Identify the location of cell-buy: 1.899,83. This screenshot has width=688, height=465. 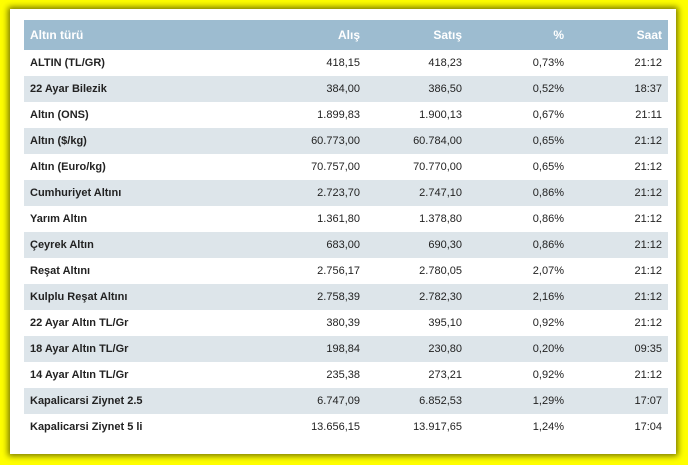
(338, 115).